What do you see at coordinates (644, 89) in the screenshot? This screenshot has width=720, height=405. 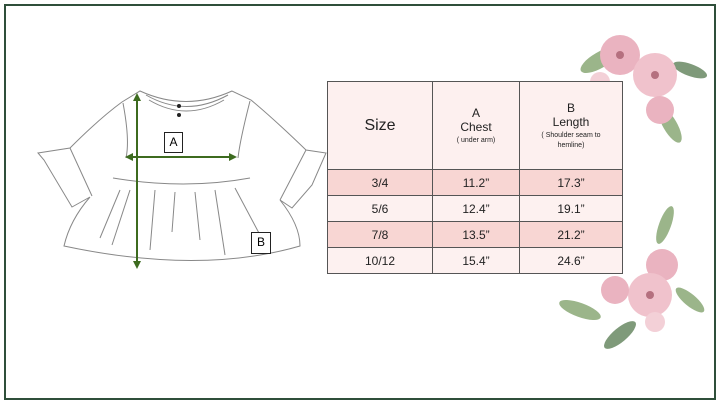 I see `floral-decoration-top` at bounding box center [644, 89].